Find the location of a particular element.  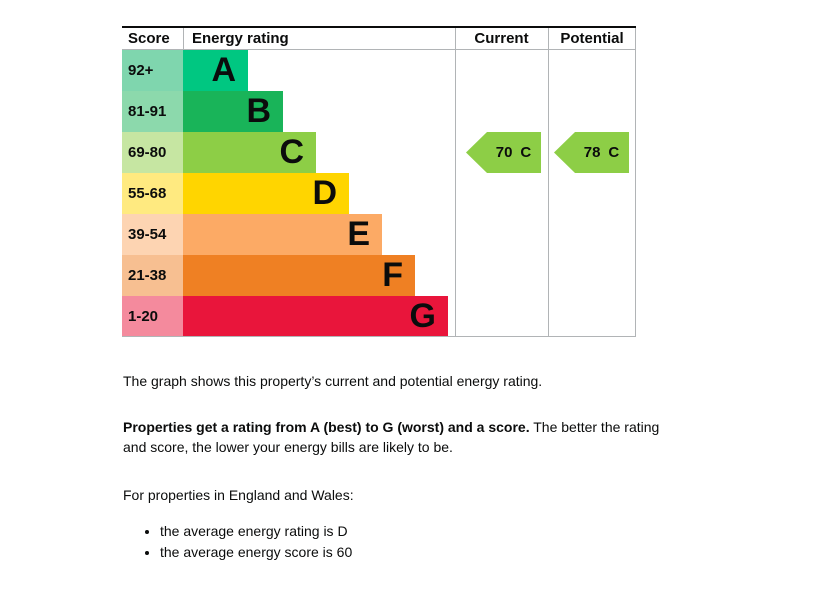

band-letter: E is located at coordinates (358, 234).